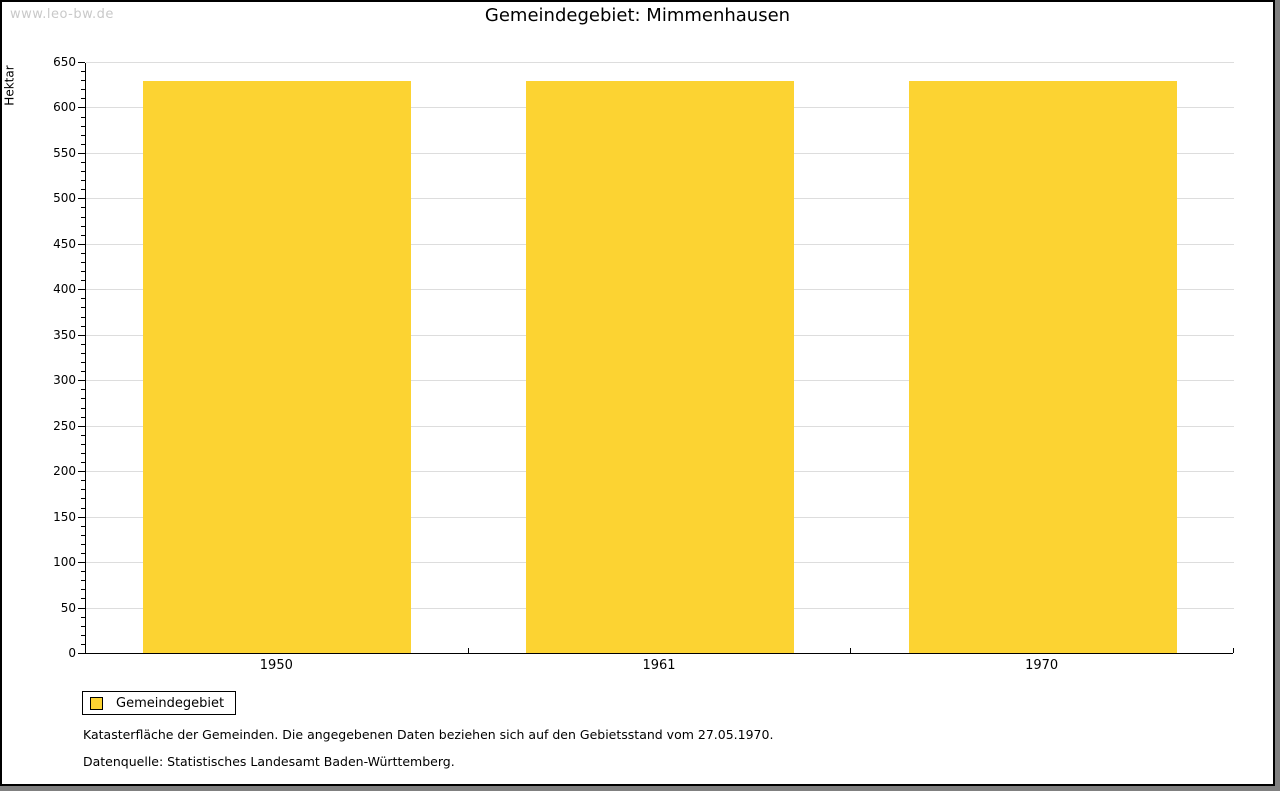 This screenshot has width=1280, height=791. What do you see at coordinates (64, 198) in the screenshot?
I see `y-tick-label-500: 500` at bounding box center [64, 198].